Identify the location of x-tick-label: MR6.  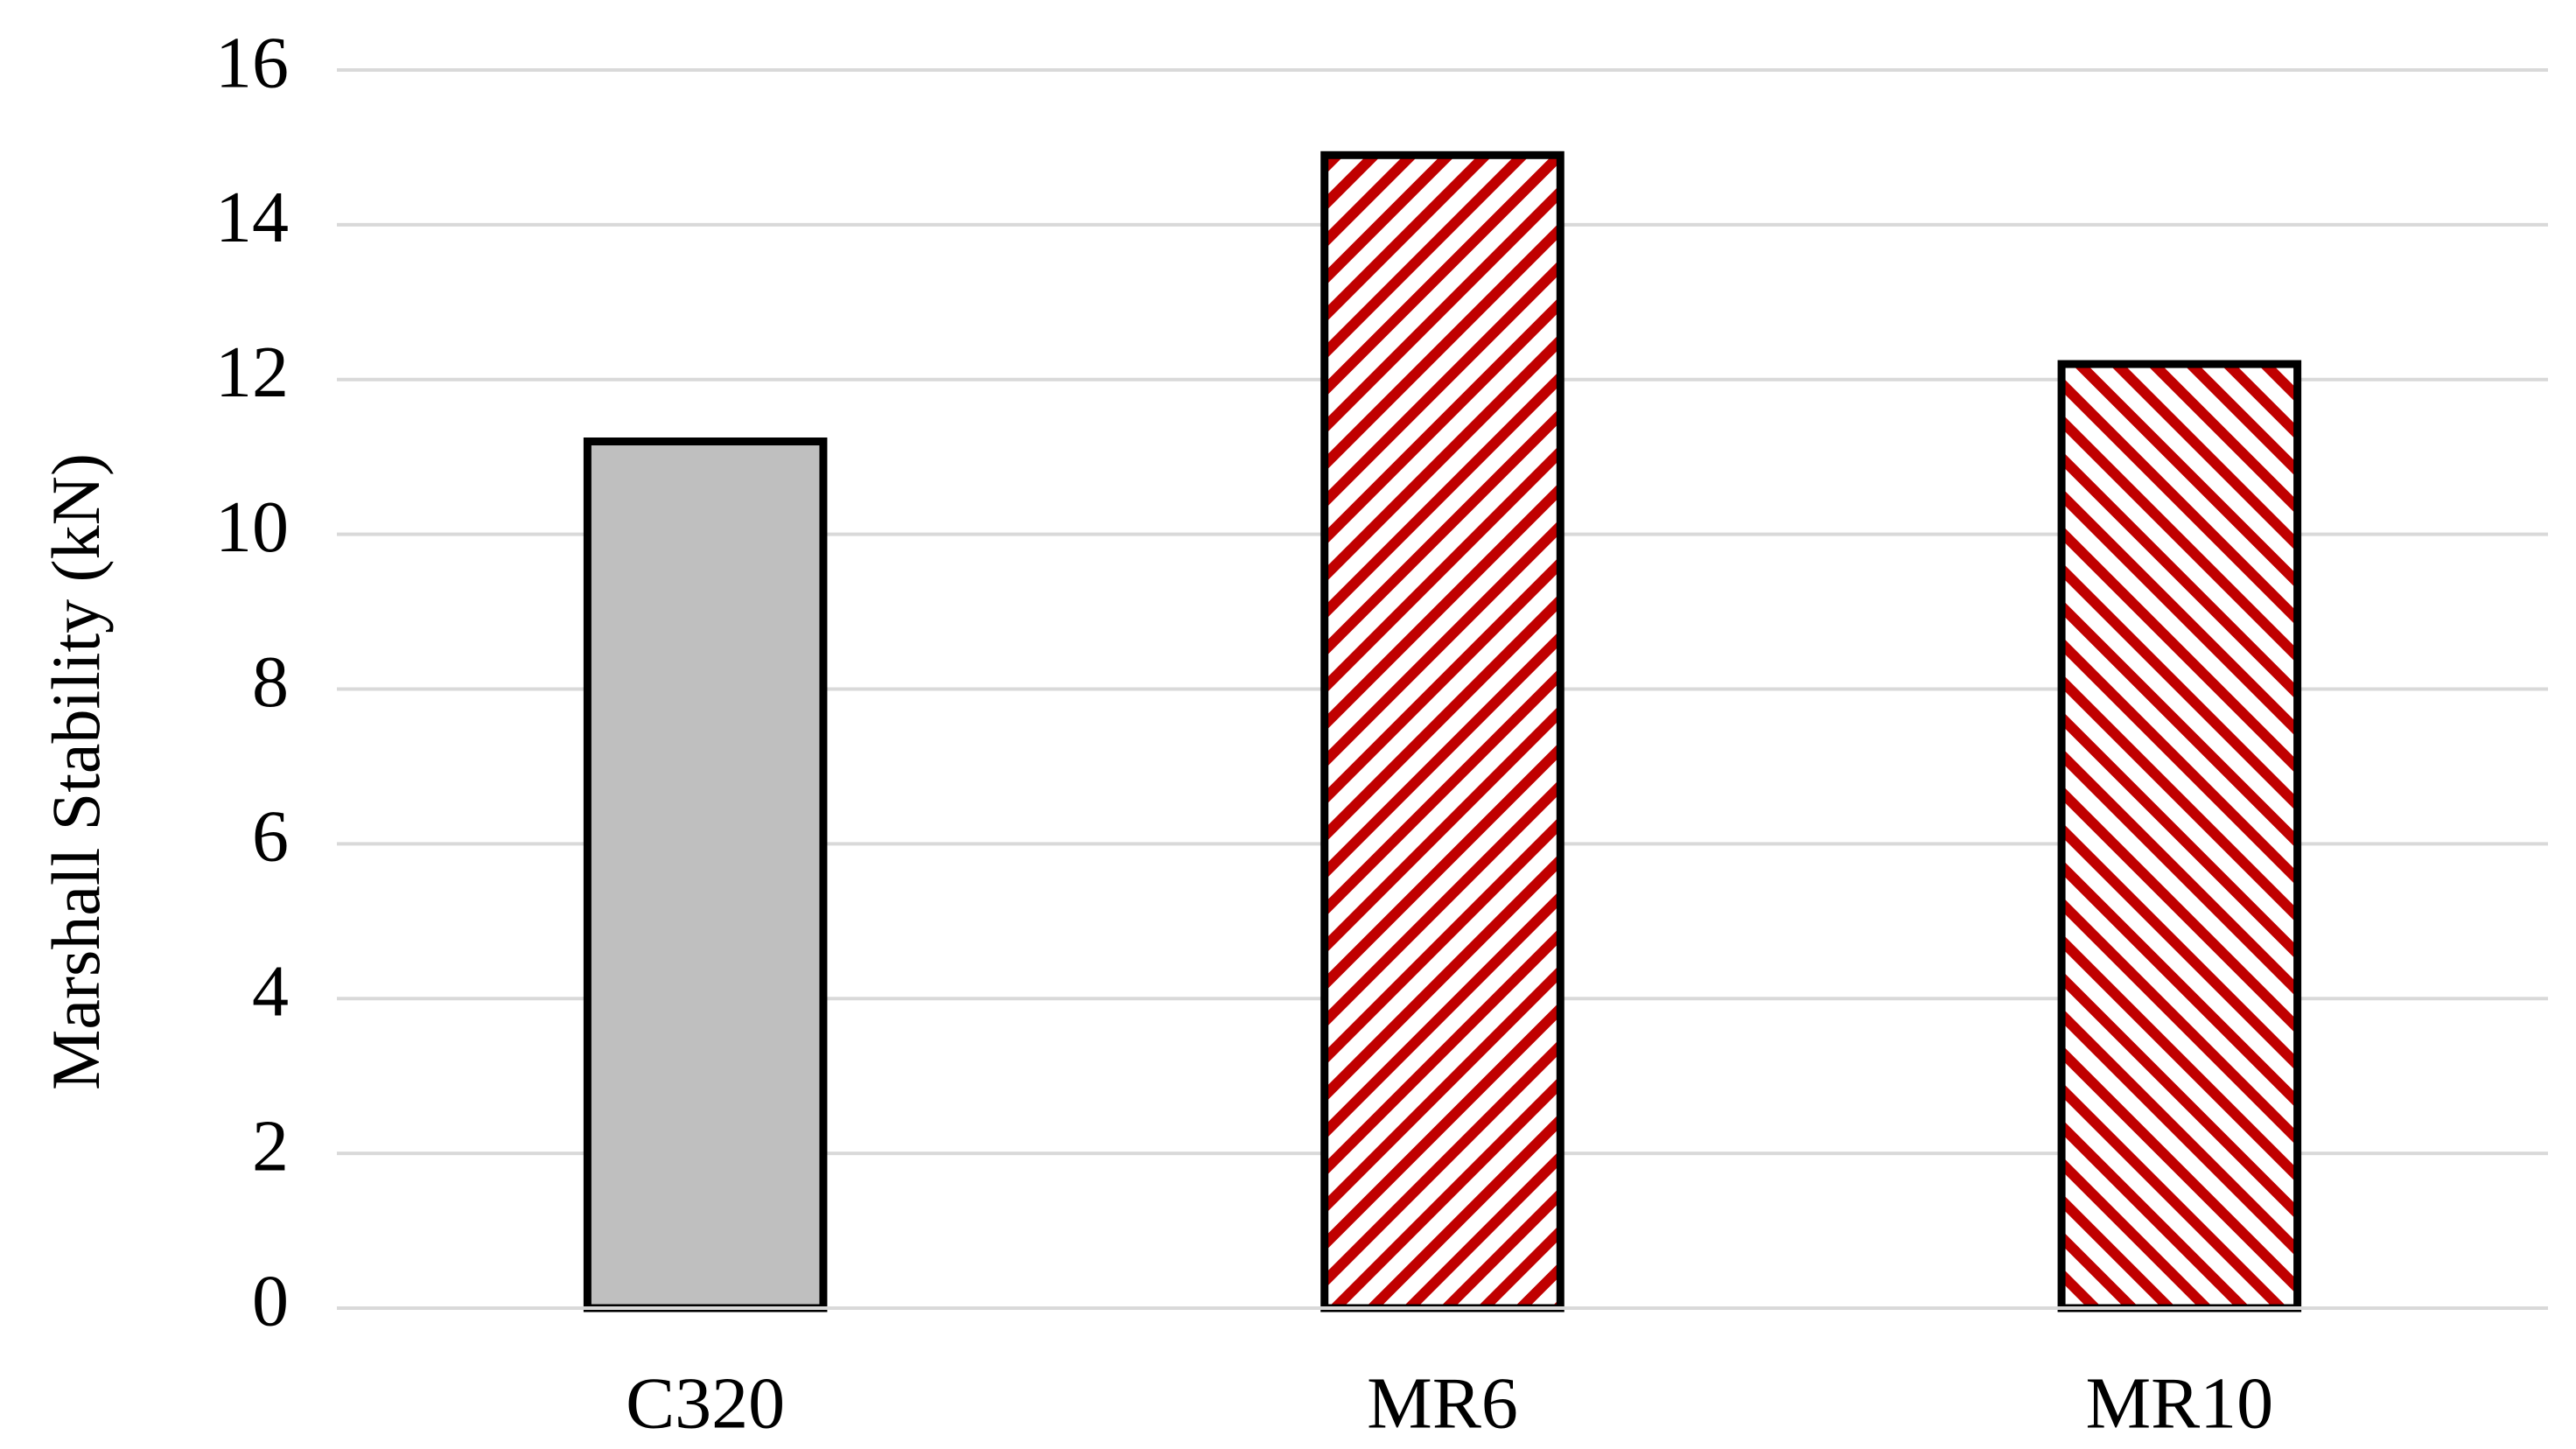
(1442, 1403).